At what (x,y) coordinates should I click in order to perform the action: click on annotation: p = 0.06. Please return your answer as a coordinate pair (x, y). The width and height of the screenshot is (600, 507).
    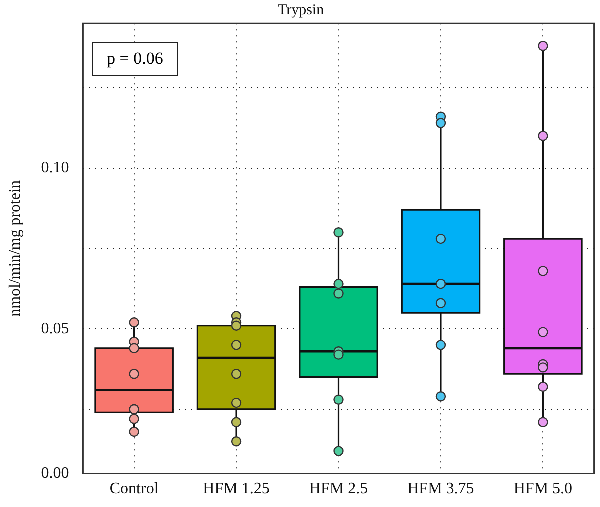
    Looking at the image, I should click on (135, 59).